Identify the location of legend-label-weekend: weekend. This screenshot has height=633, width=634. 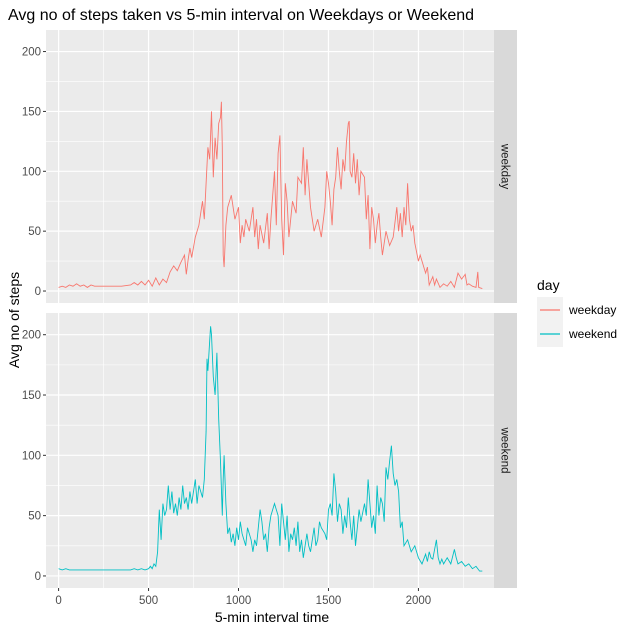
(592, 334).